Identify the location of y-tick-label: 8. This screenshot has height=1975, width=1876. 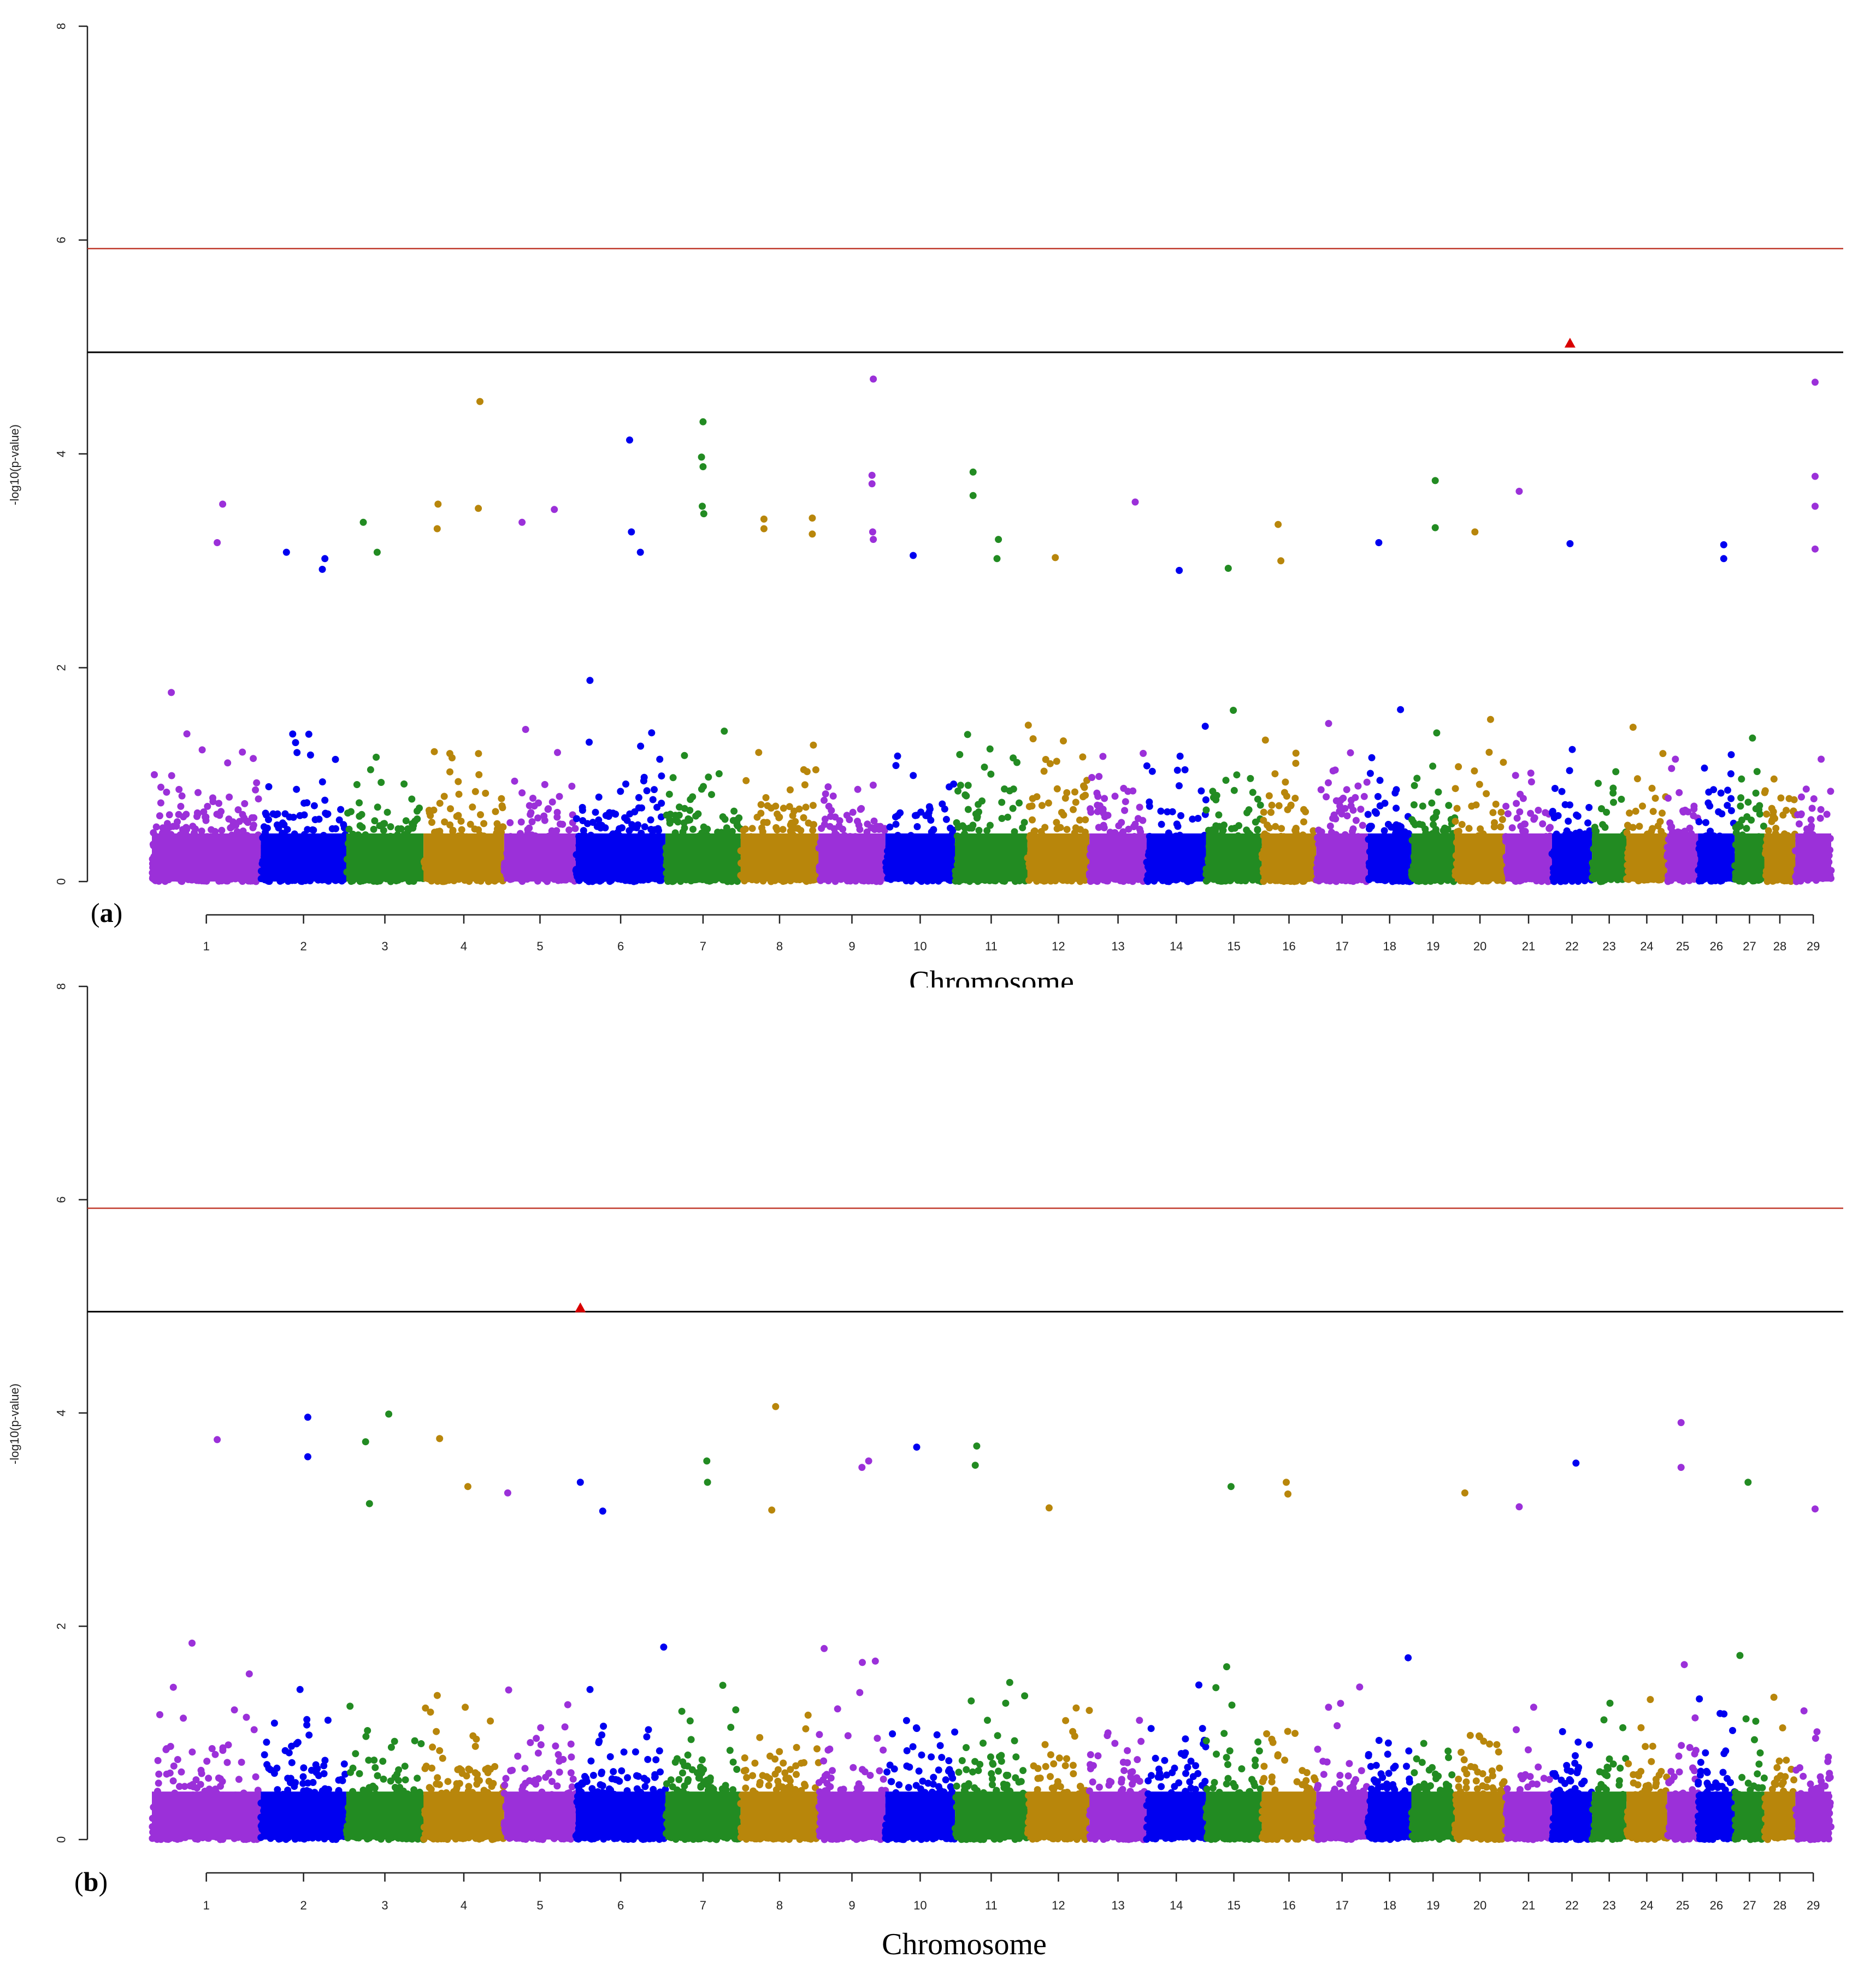
(62, 26).